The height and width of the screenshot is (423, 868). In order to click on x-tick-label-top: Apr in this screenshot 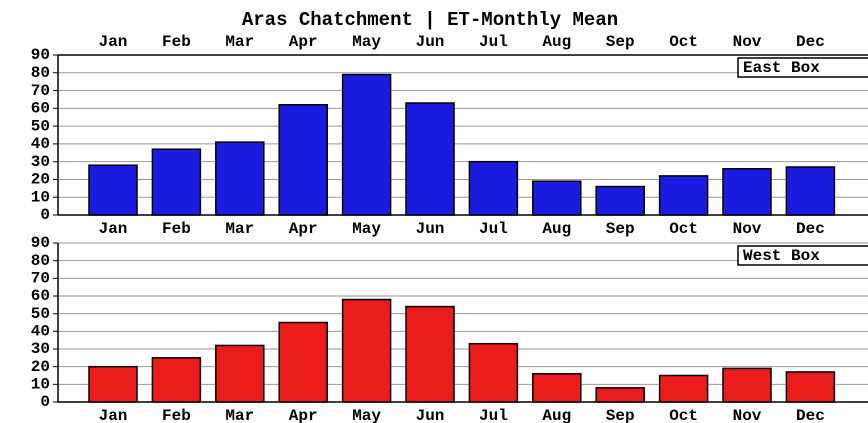, I will do `click(303, 42)`.